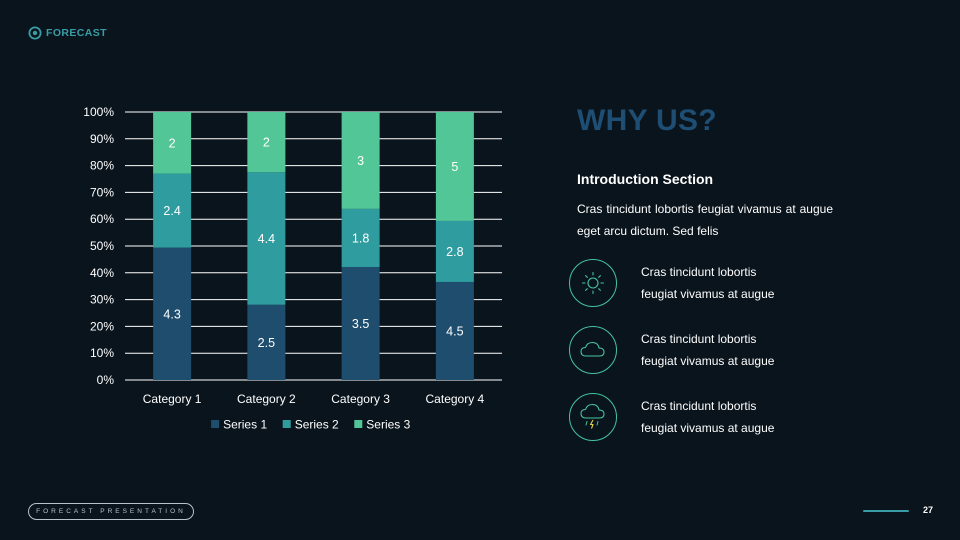 The height and width of the screenshot is (540, 960). I want to click on data-label: 2.5, so click(266, 343).